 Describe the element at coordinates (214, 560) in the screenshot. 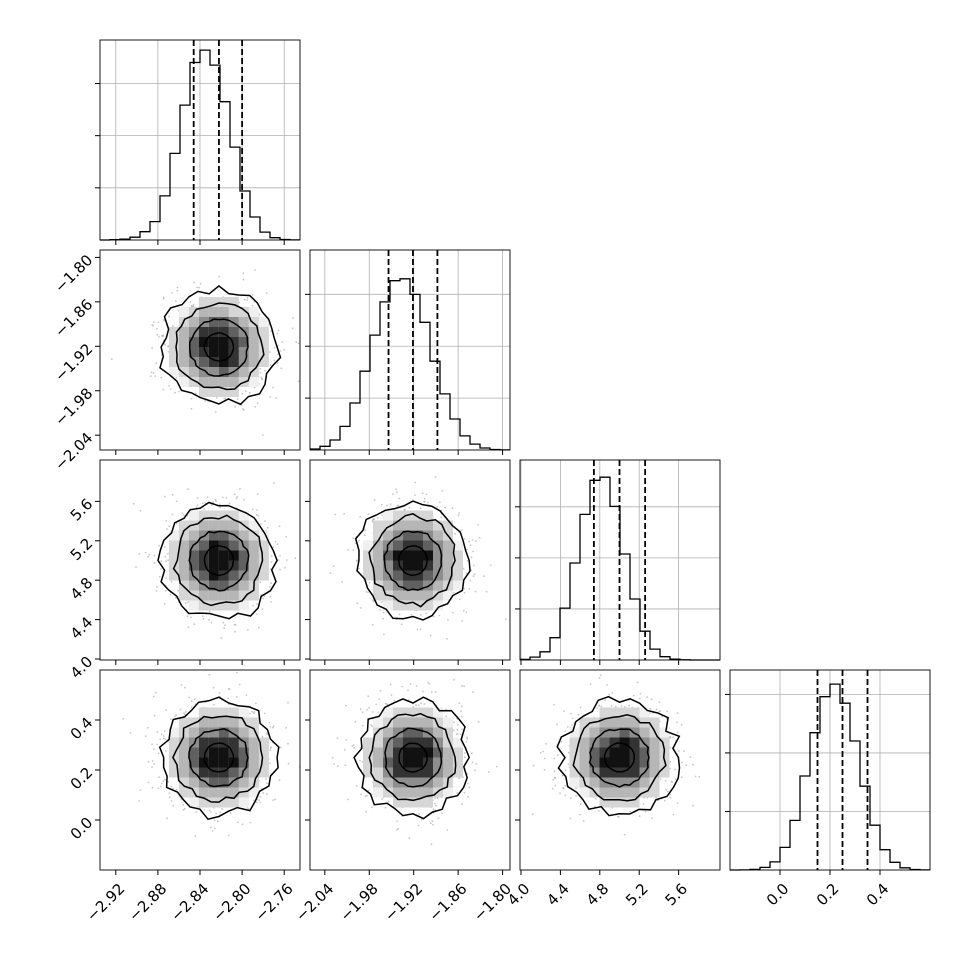

I see `panel-contents` at that location.